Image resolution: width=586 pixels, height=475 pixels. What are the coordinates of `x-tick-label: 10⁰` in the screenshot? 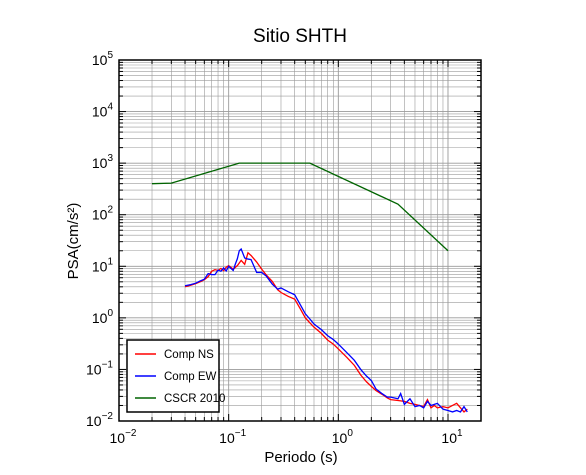 It's located at (343, 437).